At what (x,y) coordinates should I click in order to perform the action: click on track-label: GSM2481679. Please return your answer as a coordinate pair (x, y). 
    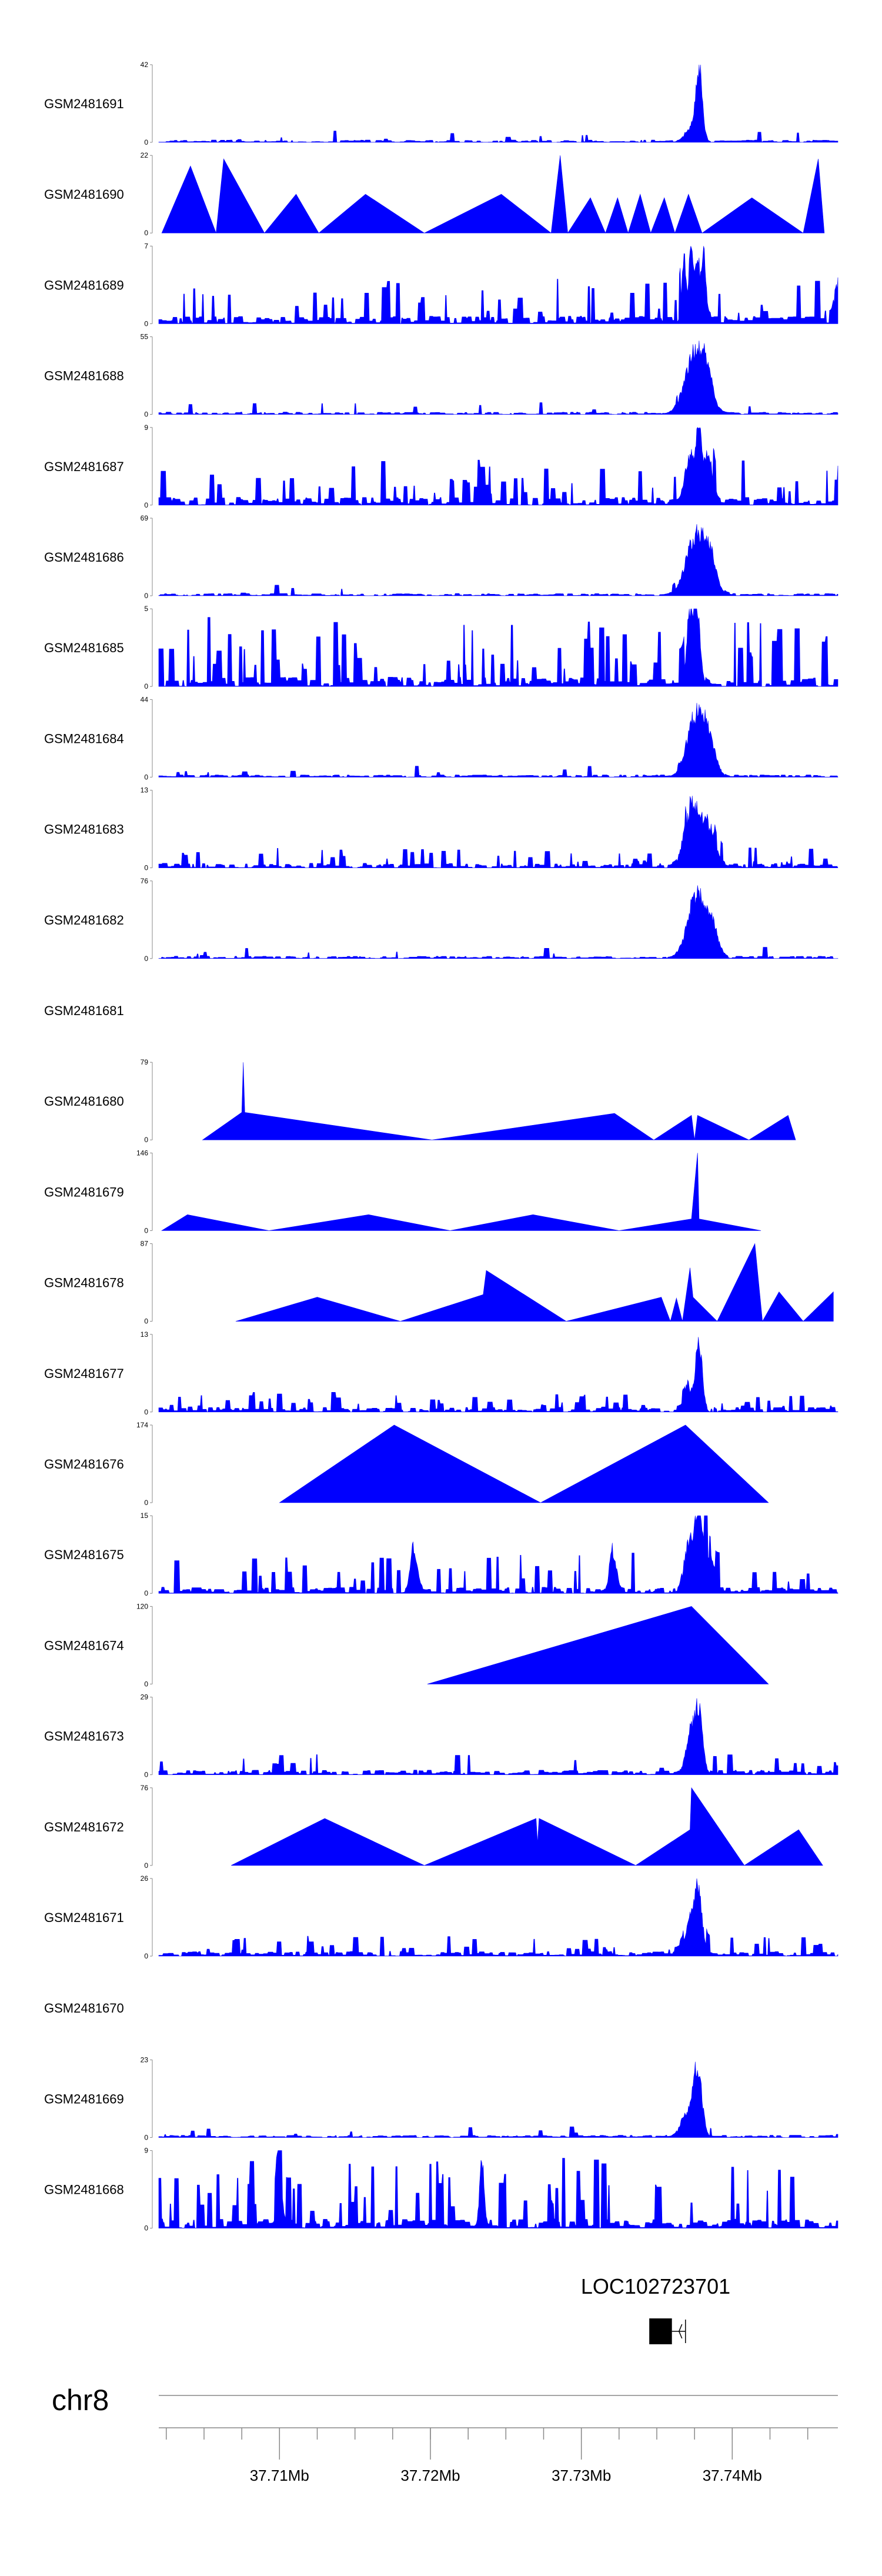
    Looking at the image, I should click on (84, 1191).